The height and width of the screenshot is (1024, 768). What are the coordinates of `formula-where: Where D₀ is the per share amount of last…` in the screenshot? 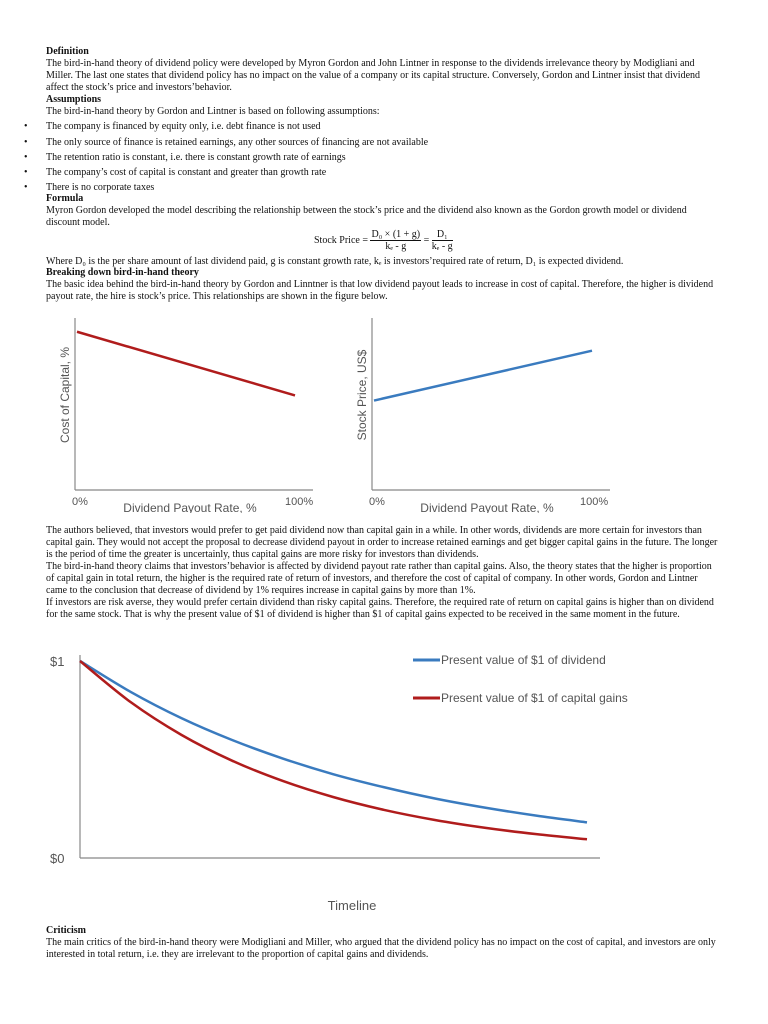 It's located at (335, 261).